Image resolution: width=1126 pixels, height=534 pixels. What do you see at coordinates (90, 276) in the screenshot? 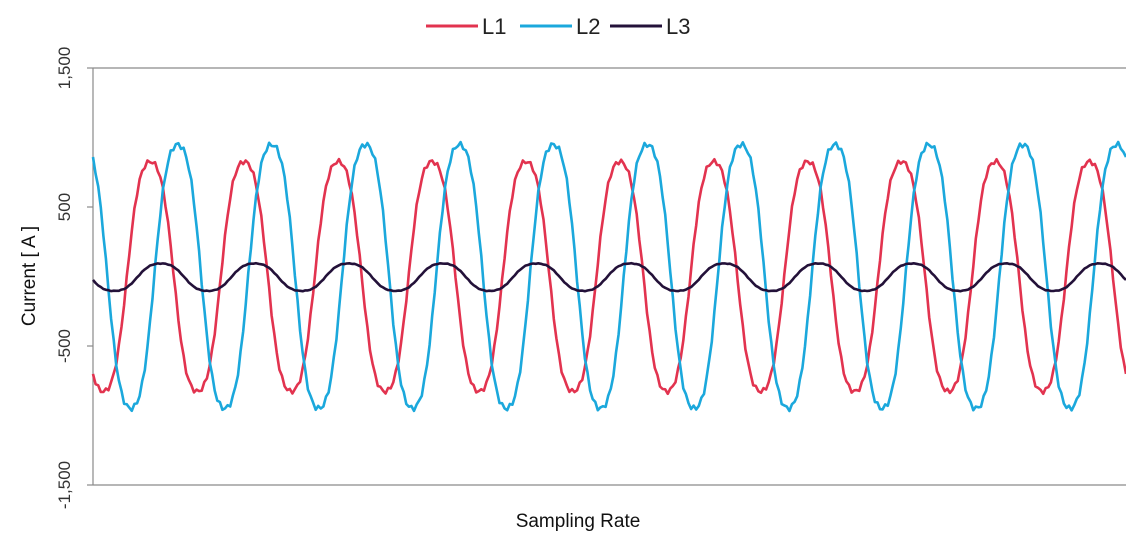
I see `y-tick-marks` at bounding box center [90, 276].